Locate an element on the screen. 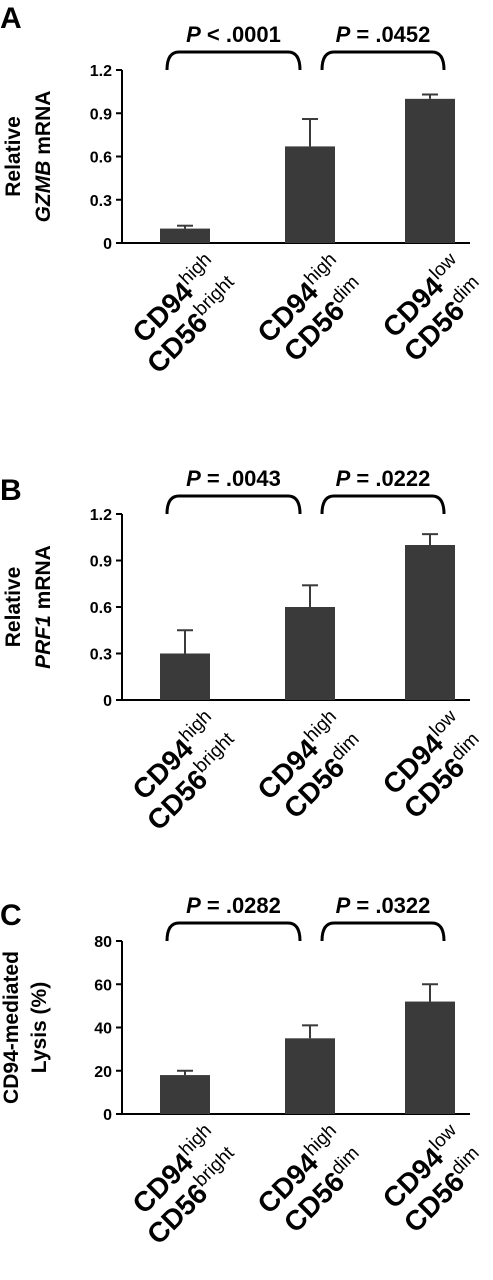  y-tick-label: 40 is located at coordinates (103, 1029).